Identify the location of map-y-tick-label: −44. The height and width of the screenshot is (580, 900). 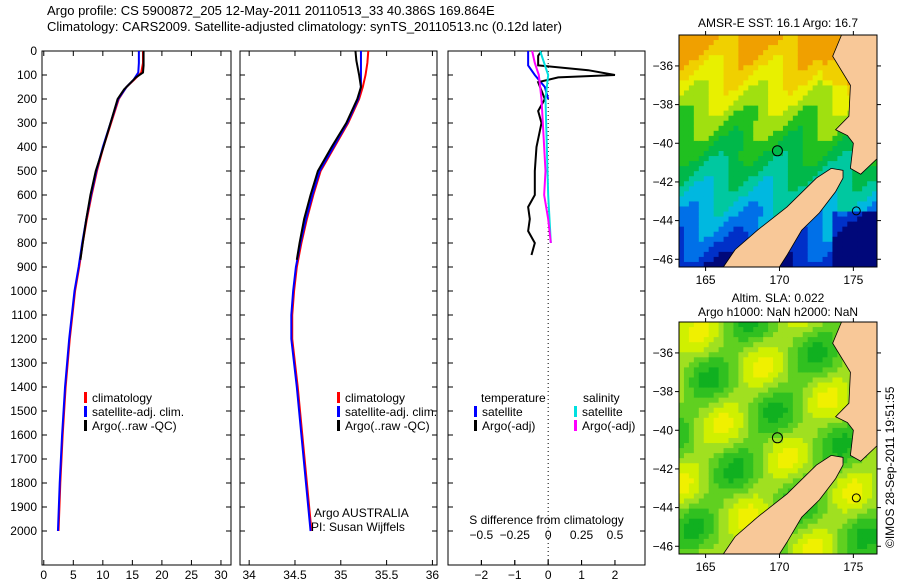
(663, 508).